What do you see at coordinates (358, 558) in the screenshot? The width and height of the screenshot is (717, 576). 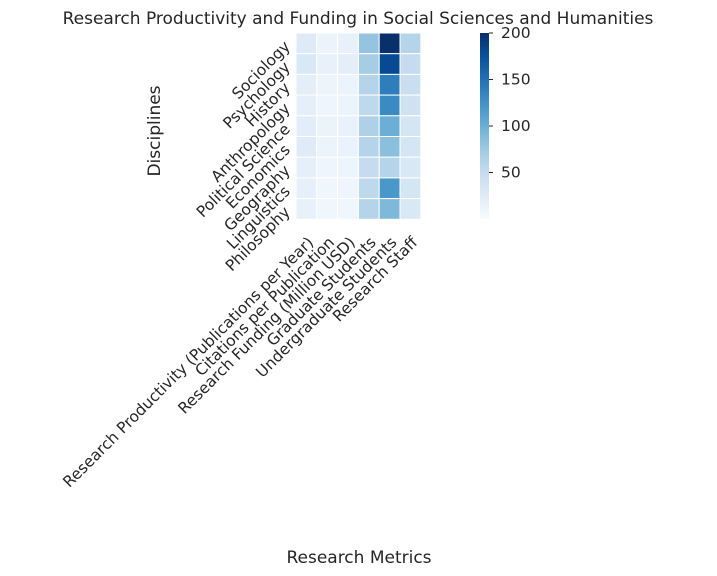 I see `x-axis-label: Research Metrics` at bounding box center [358, 558].